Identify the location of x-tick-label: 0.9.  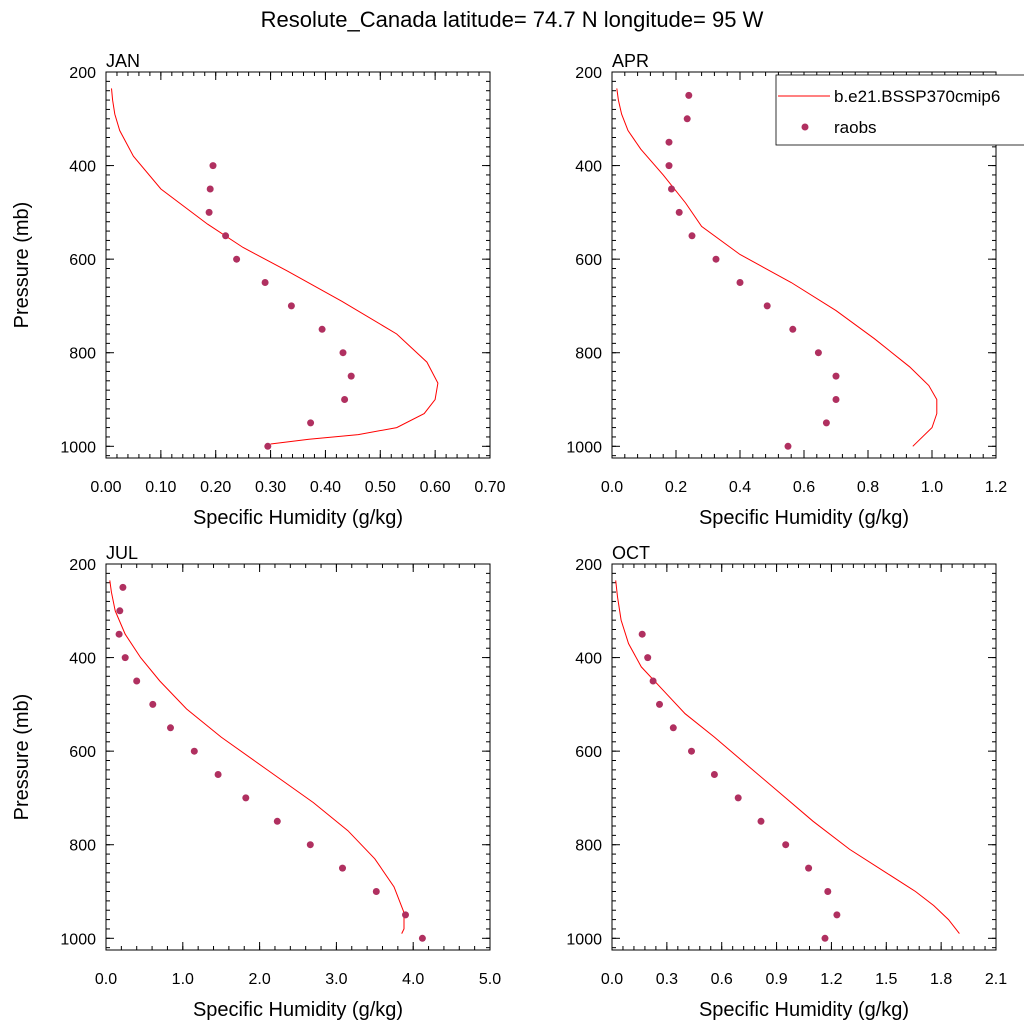
(776, 979).